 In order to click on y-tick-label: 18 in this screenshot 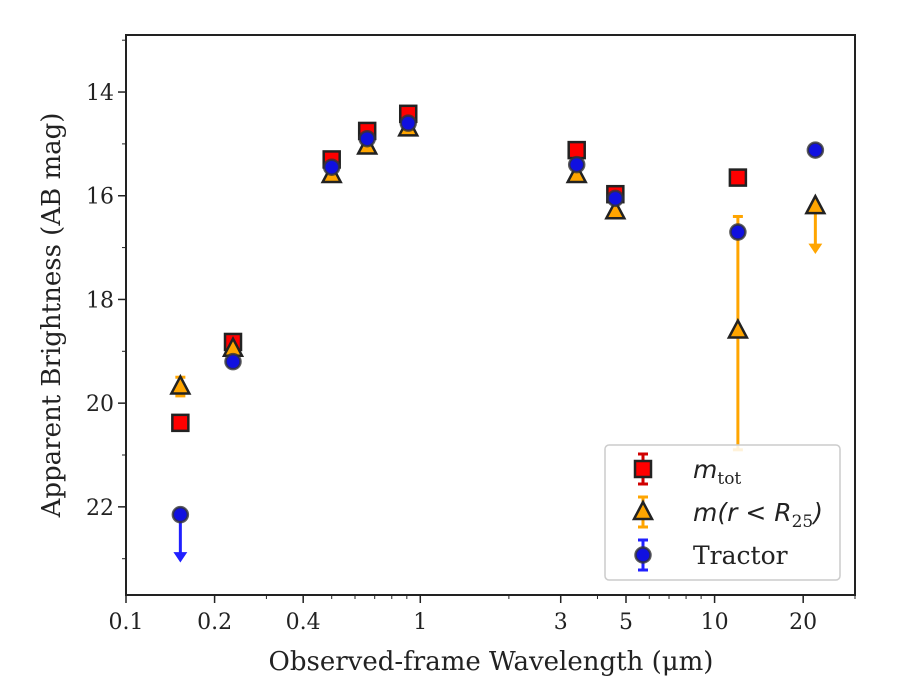, I will do `click(100, 300)`.